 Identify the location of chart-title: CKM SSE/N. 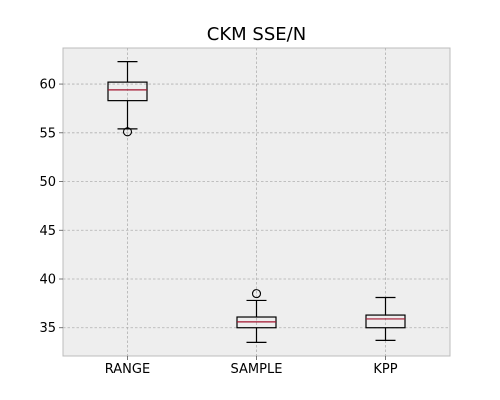
(256, 34).